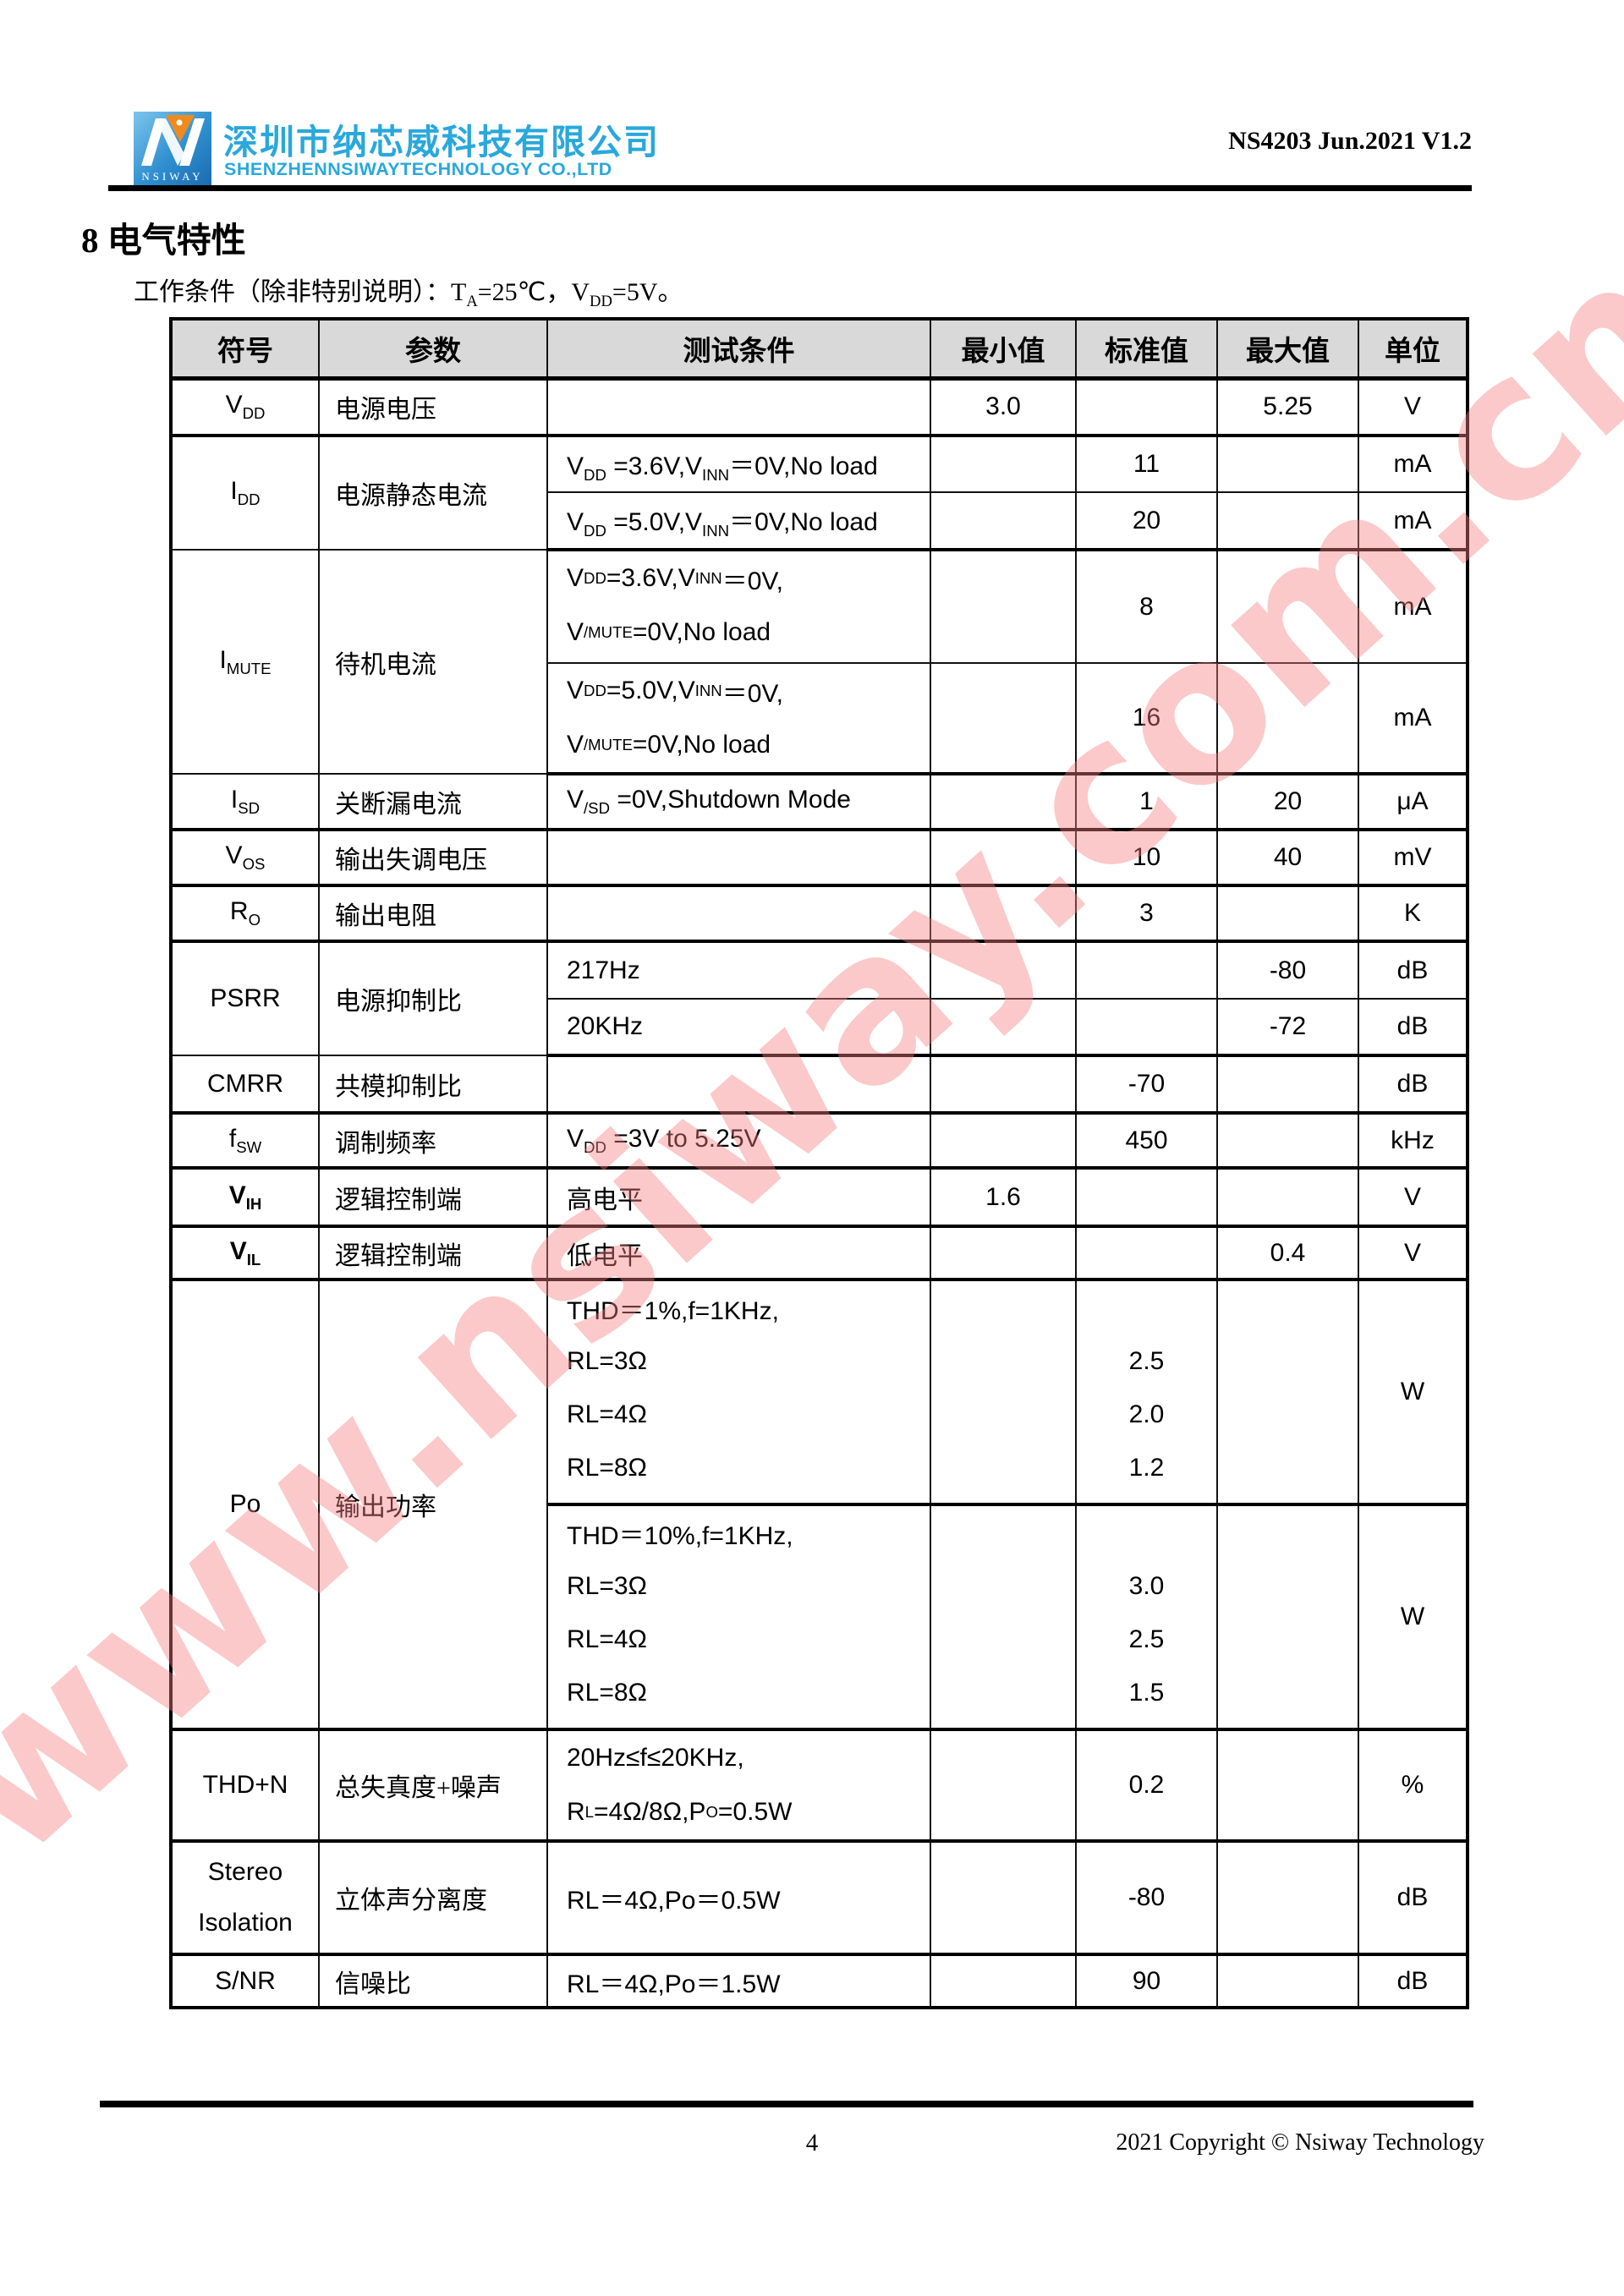 The image size is (1624, 2296). What do you see at coordinates (153, 142) in the screenshot?
I see `logo-n-left-stroke` at bounding box center [153, 142].